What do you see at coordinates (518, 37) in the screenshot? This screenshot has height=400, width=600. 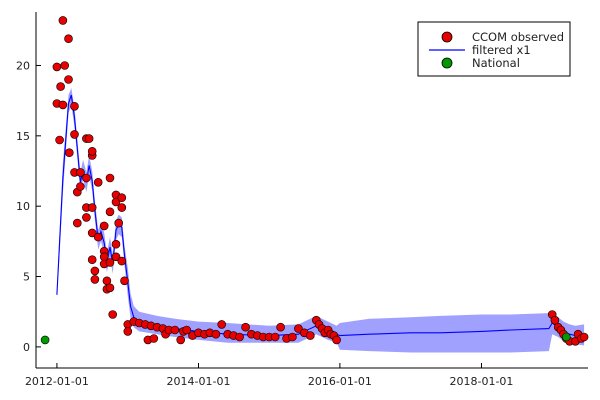 I see `legend-label-ccom-observed: CCOM observed` at bounding box center [518, 37].